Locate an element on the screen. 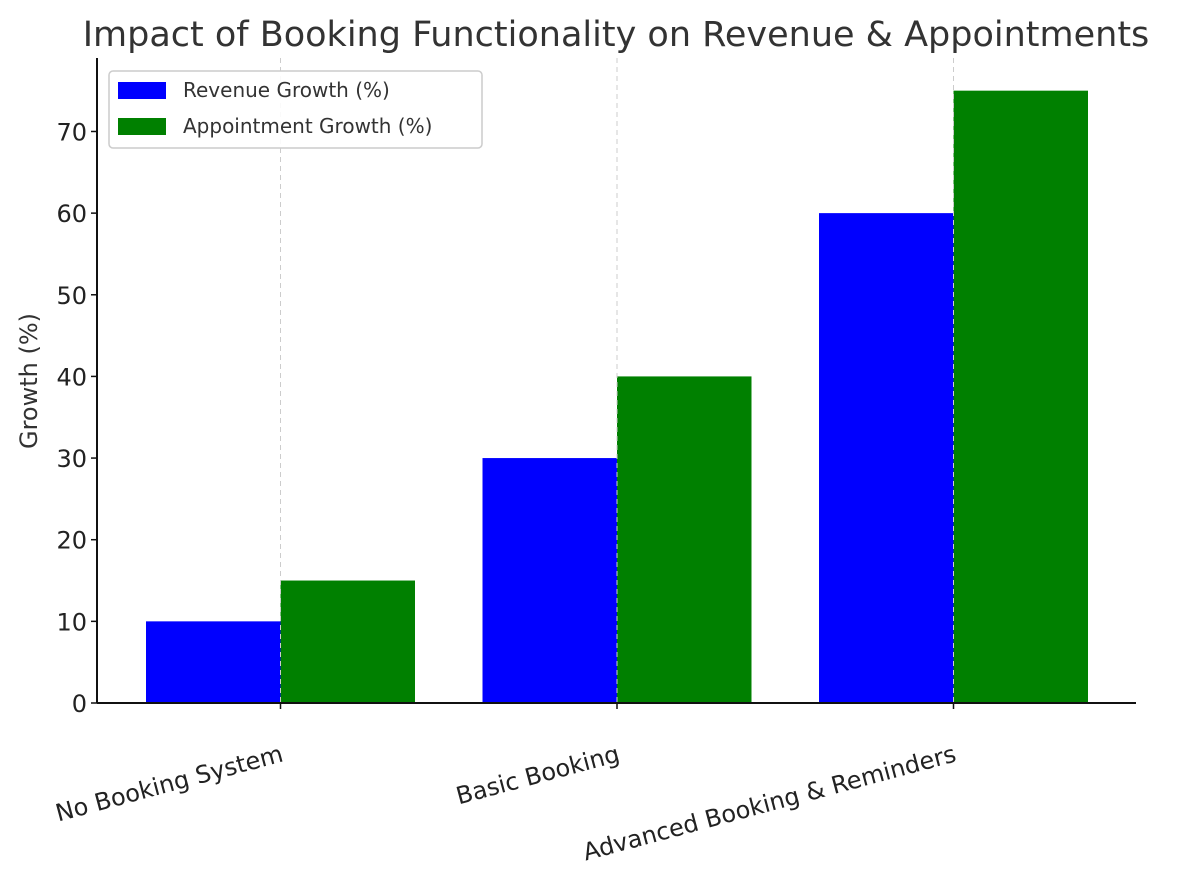 The width and height of the screenshot is (1200, 870). y-tick-label: 20 is located at coordinates (71, 541).